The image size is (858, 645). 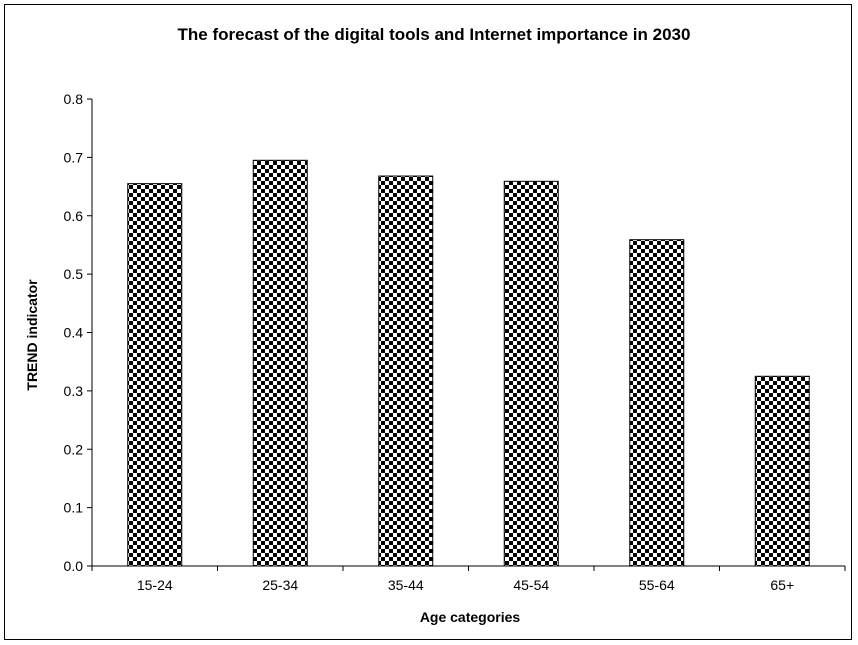 What do you see at coordinates (32, 335) in the screenshot?
I see `y-axis-label: TREND indicator` at bounding box center [32, 335].